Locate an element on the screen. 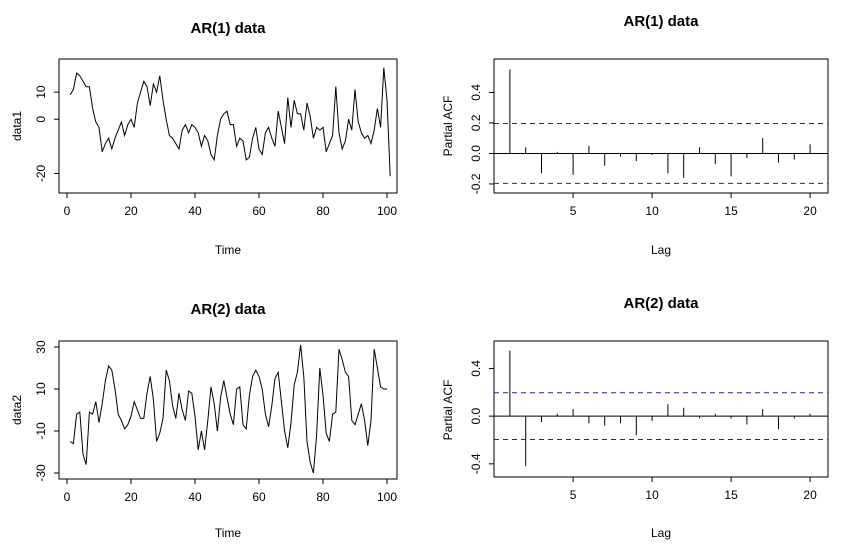 This screenshot has width=855, height=547. y-tick-label: -20 is located at coordinates (41, 173).